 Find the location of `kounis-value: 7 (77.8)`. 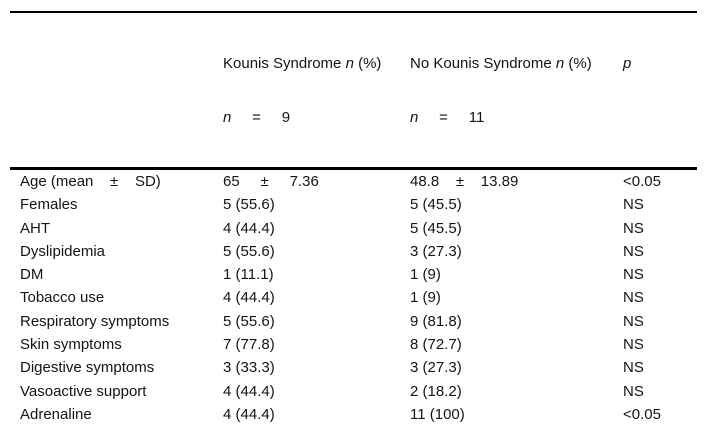

kounis-value: 7 (77.8) is located at coordinates (249, 345).